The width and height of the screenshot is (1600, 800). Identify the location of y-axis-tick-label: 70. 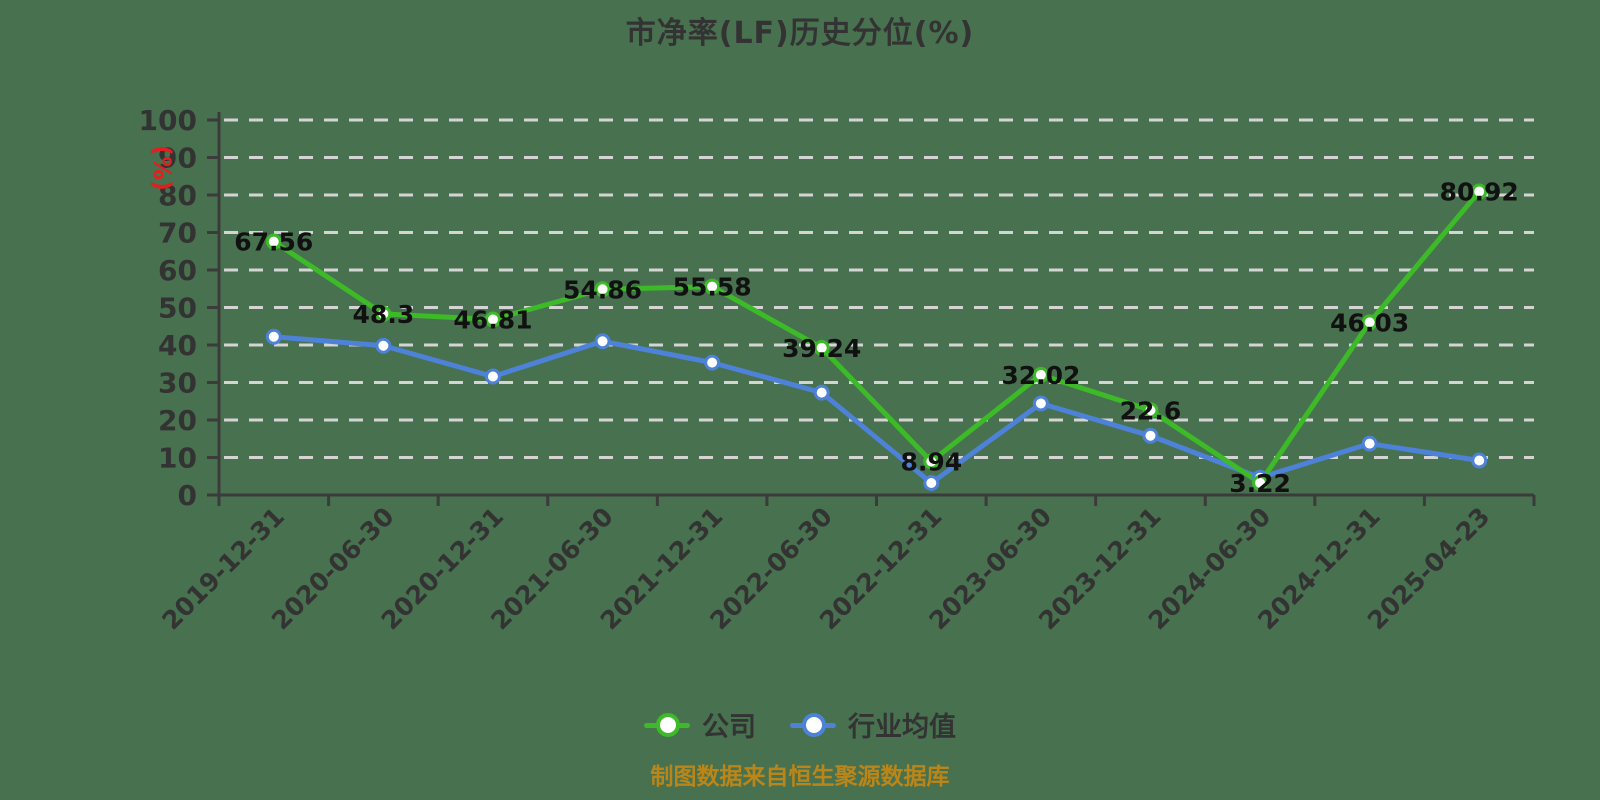
(177, 233).